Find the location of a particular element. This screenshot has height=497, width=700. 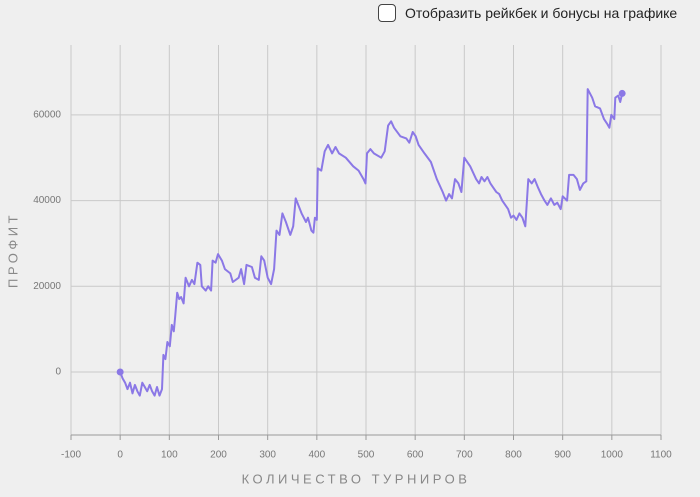

y-tick-label: 40000 is located at coordinates (47, 200).